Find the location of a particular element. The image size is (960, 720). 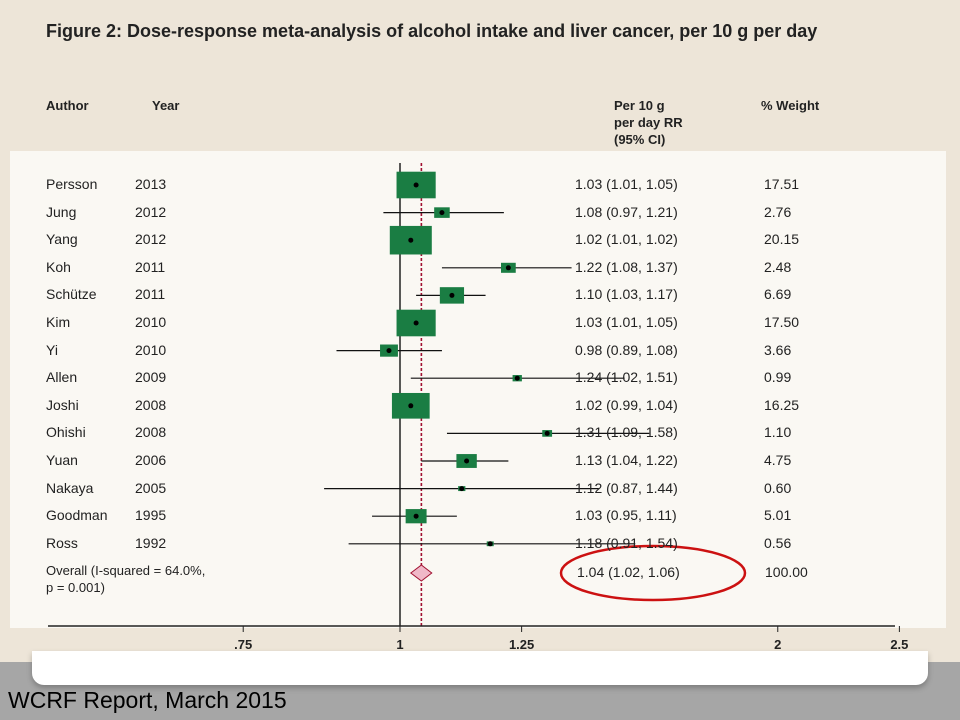

study-author: Ohishi is located at coordinates (66, 432).